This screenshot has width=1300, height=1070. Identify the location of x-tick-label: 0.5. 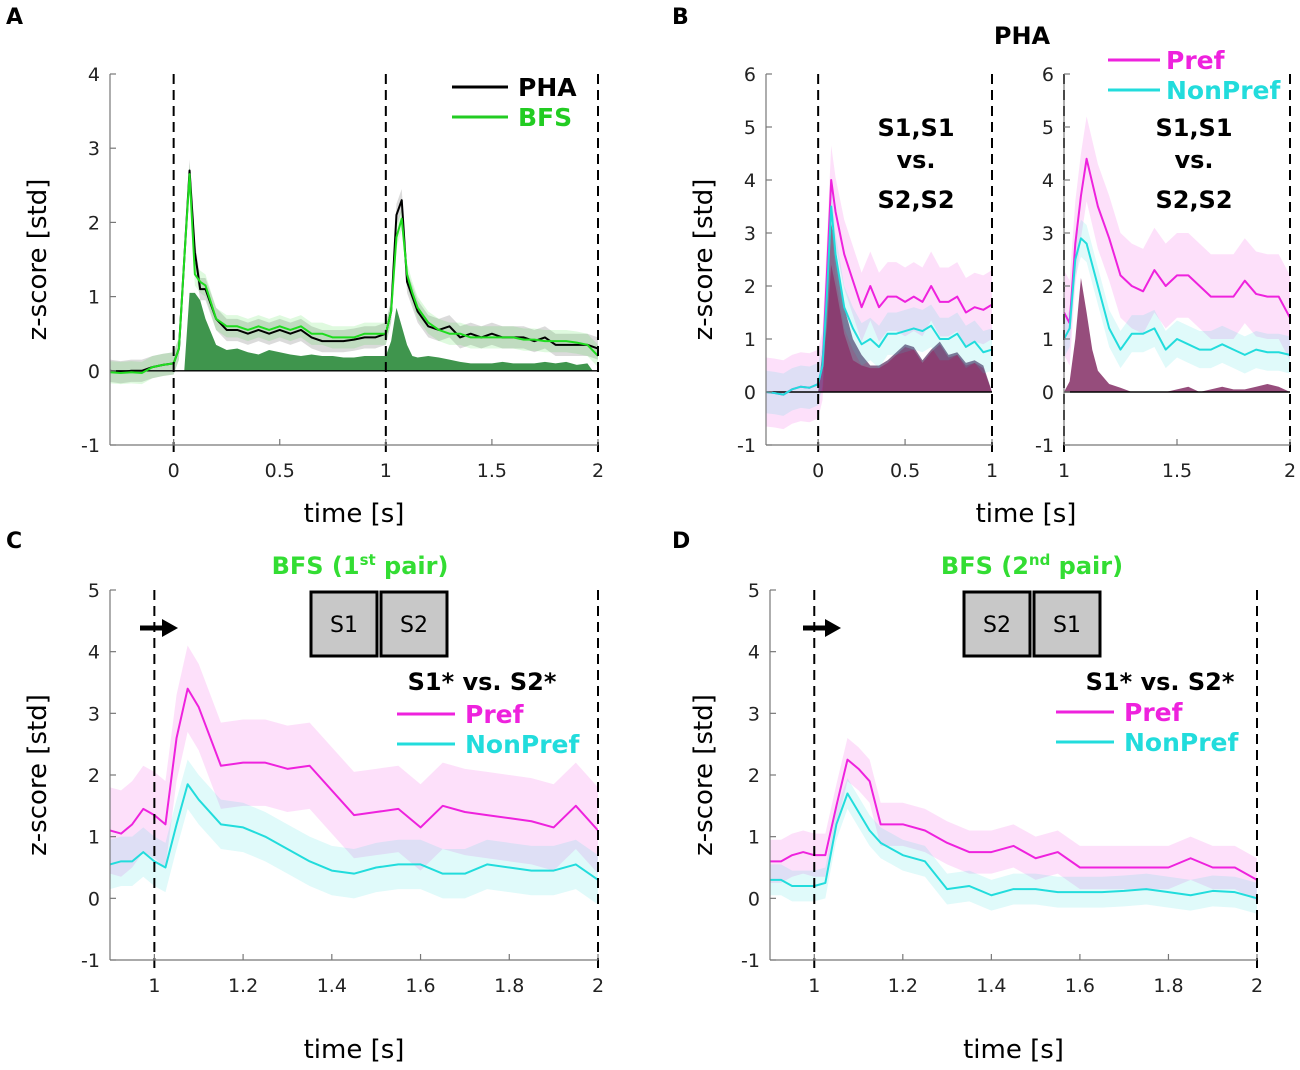
(280, 471).